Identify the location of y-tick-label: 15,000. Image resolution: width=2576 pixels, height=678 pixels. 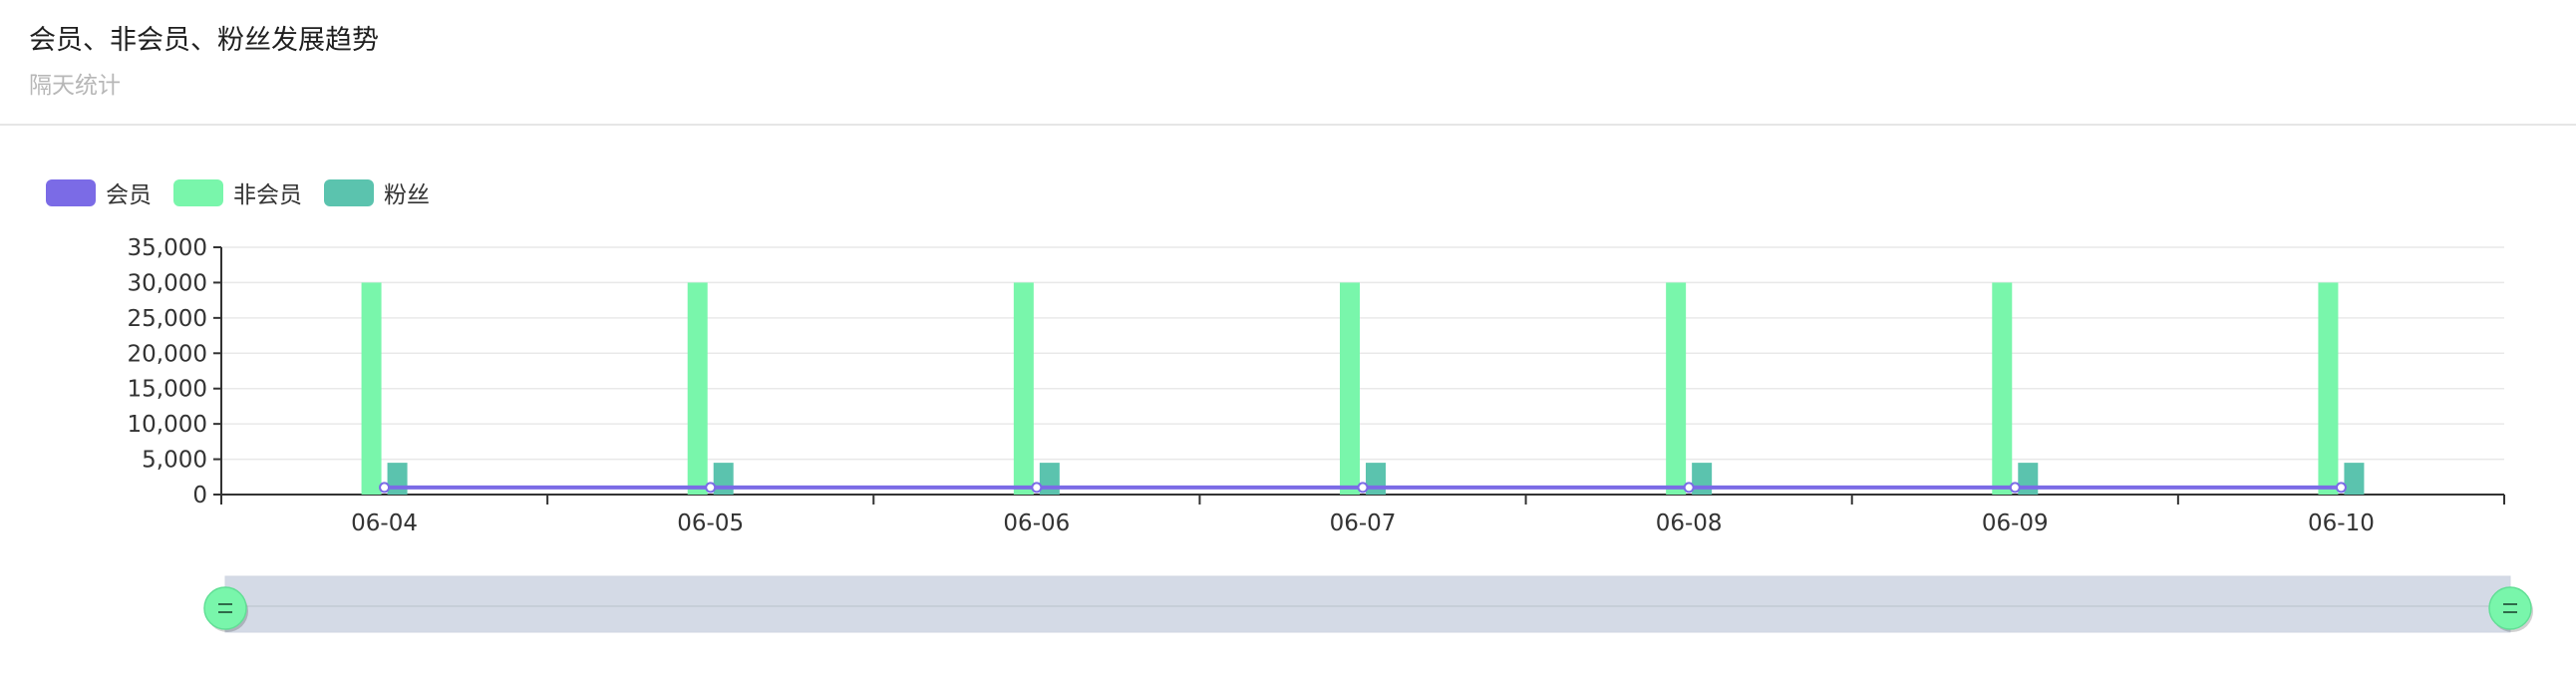
(167, 390).